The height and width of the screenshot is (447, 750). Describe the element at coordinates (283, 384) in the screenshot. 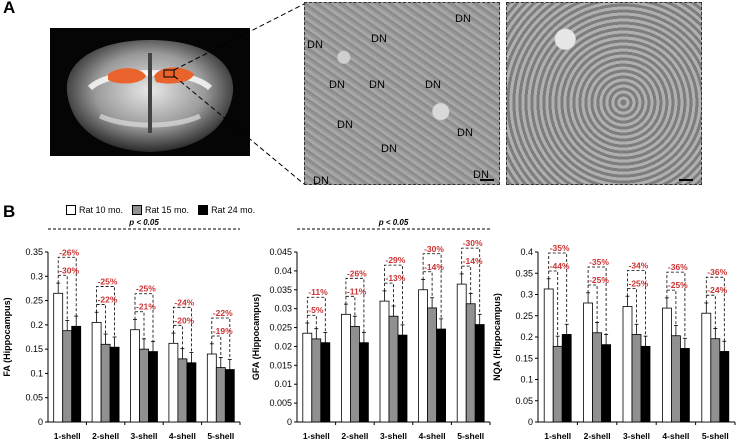

I see `y-tick-label: 0.01` at that location.